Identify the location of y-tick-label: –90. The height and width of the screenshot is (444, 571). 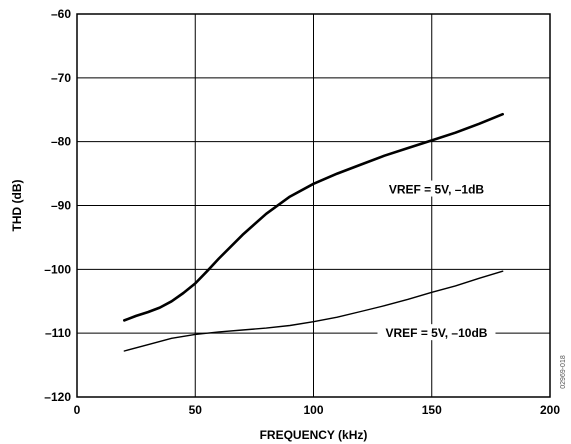
(61, 206).